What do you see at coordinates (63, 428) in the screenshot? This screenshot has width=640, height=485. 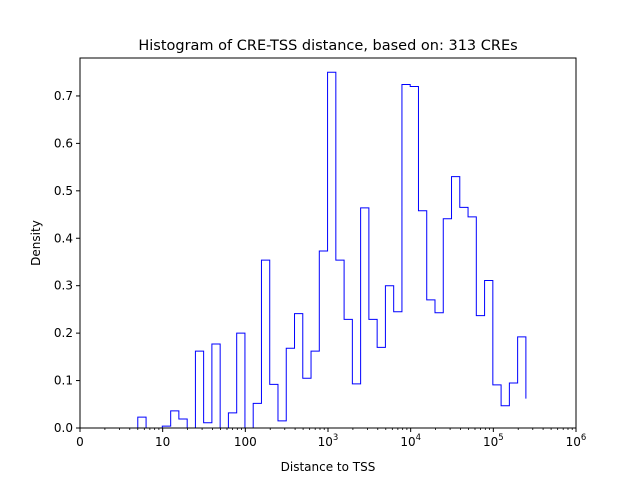 I see `y-tick-label: 0.0` at bounding box center [63, 428].